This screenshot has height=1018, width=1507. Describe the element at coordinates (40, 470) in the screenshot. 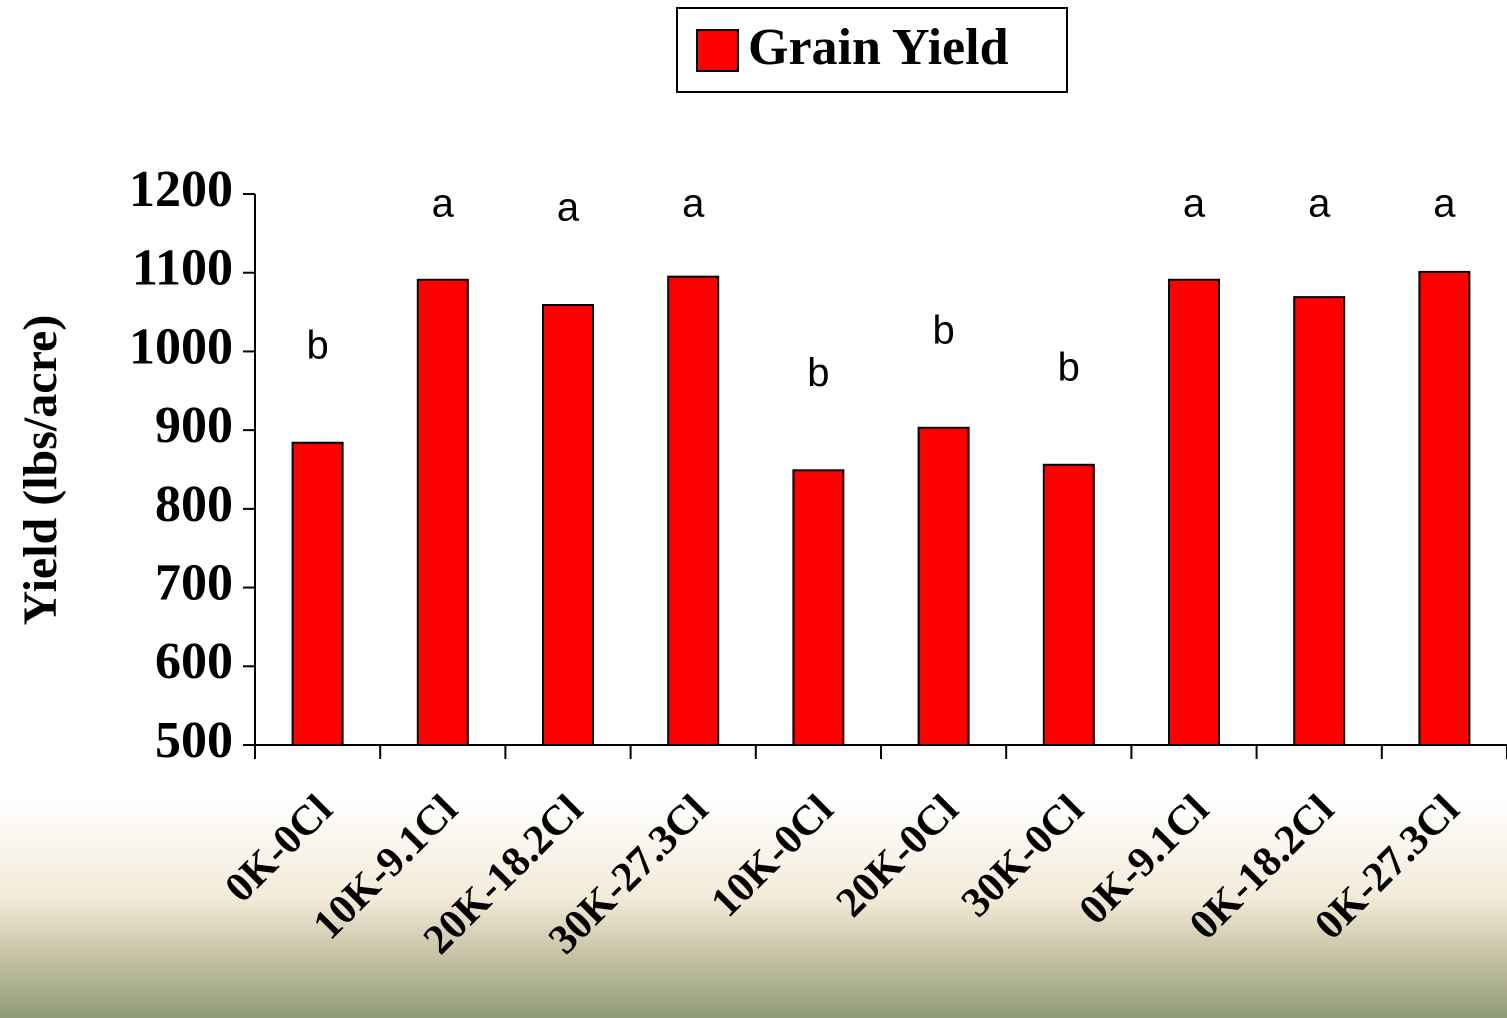

I see `y-axis-label: Yield (lbs/acre)` at that location.